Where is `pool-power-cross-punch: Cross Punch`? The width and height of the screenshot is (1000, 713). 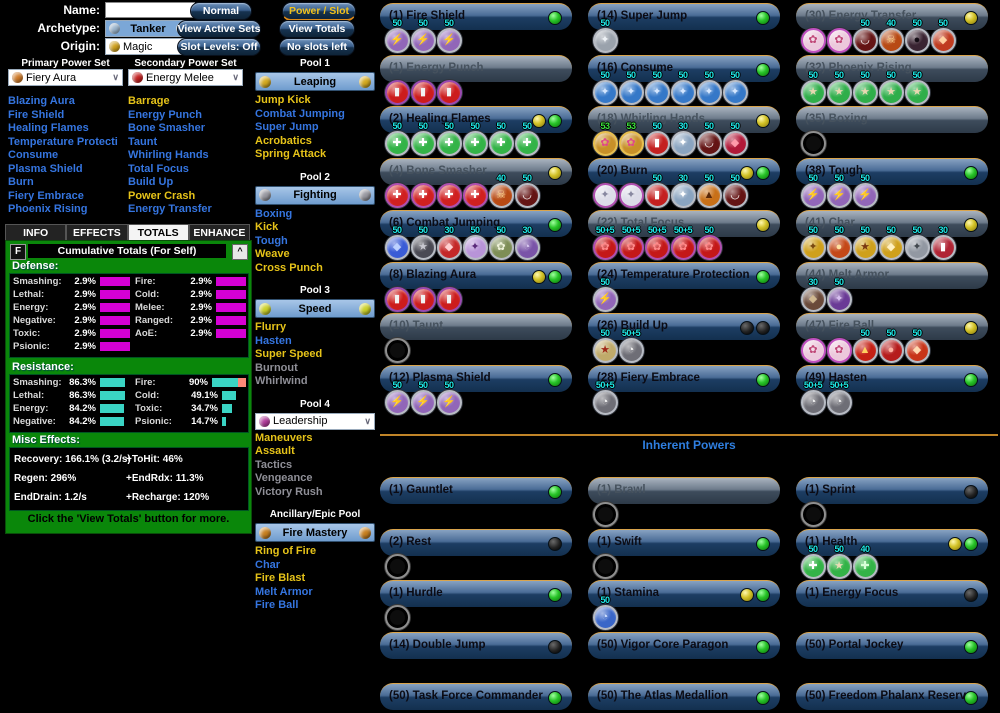
pool-power-cross-punch: Cross Punch is located at coordinates (289, 267).